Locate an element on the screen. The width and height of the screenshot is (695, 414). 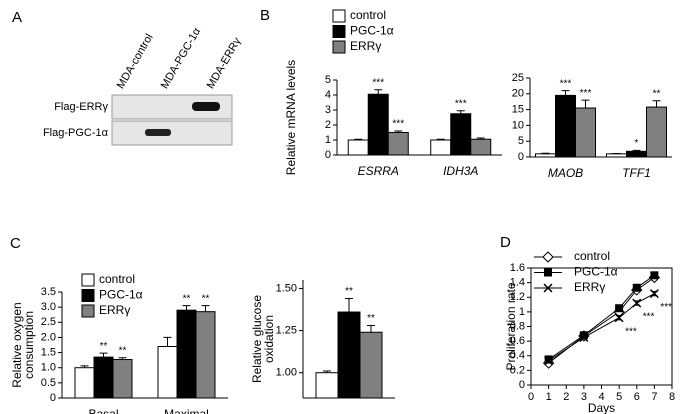
y-tick-label: 0.6 is located at coordinates (517, 341).